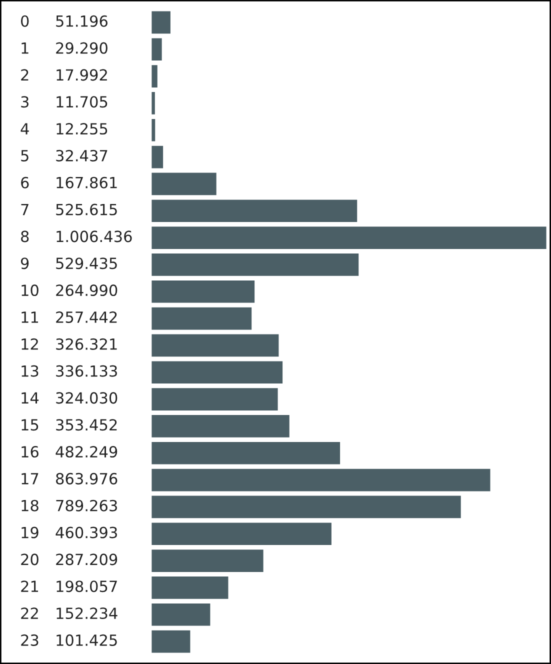 This screenshot has height=664, width=551. I want to click on y-tick-label: 1, so click(25, 48).